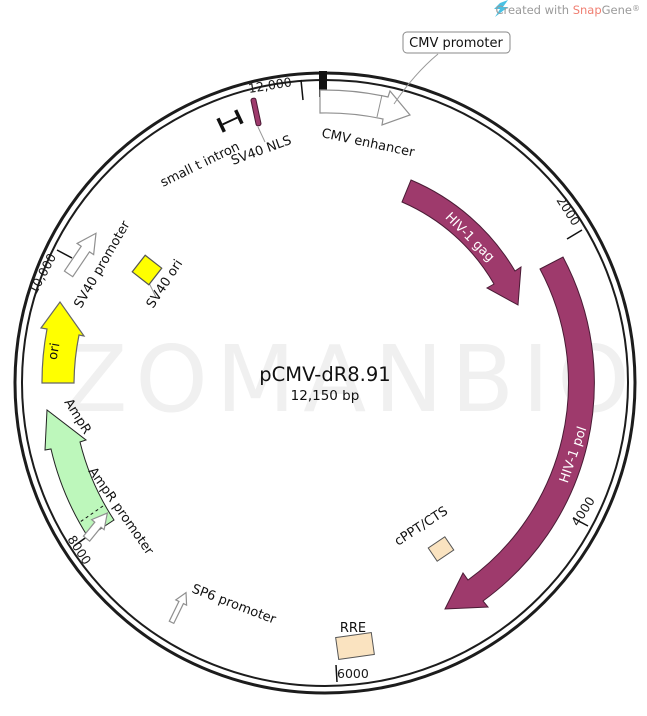 The width and height of the screenshot is (647, 716). Describe the element at coordinates (91, 514) in the screenshot. I see `ampr-boundary-dashes` at that location.